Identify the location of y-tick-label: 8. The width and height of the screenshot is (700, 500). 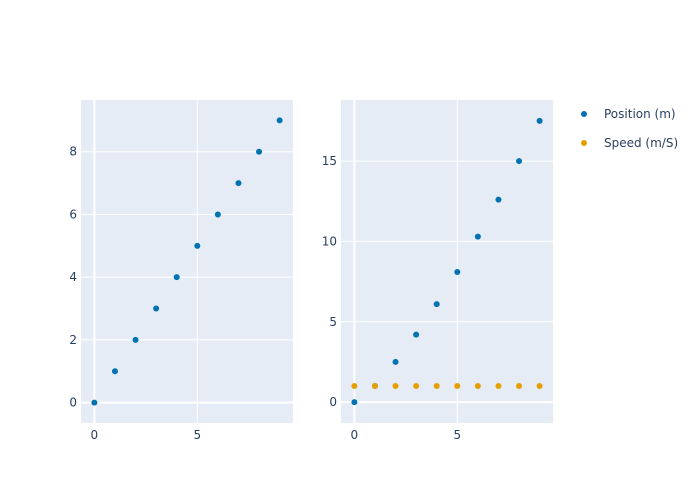
(73, 152).